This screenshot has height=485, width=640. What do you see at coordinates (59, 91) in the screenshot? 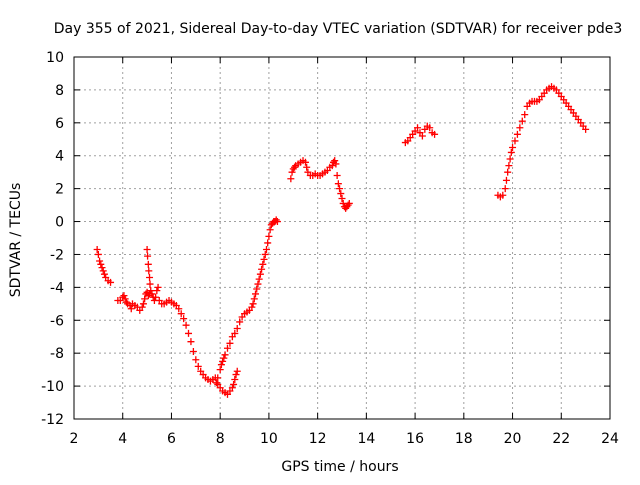
I see `y-tick-label: 8` at bounding box center [59, 91].